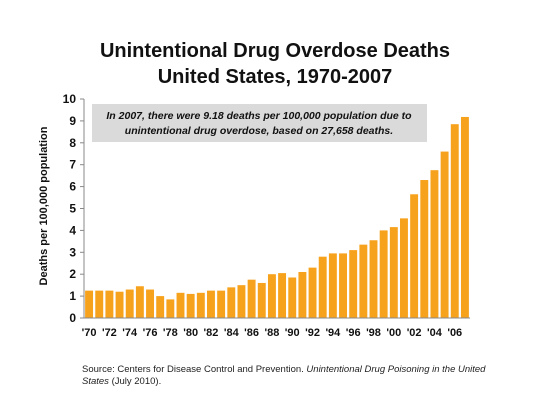 This screenshot has height=413, width=550. What do you see at coordinates (353, 284) in the screenshot?
I see `bar-1996` at bounding box center [353, 284].